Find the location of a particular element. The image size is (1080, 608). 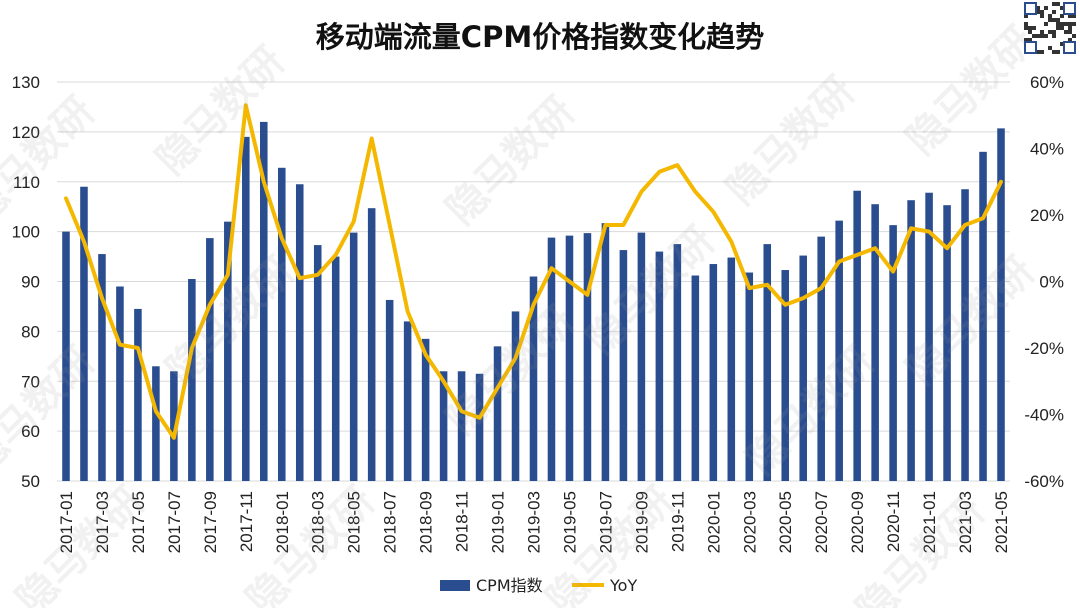

x-tick-label: 2020-05 is located at coordinates (785, 522).